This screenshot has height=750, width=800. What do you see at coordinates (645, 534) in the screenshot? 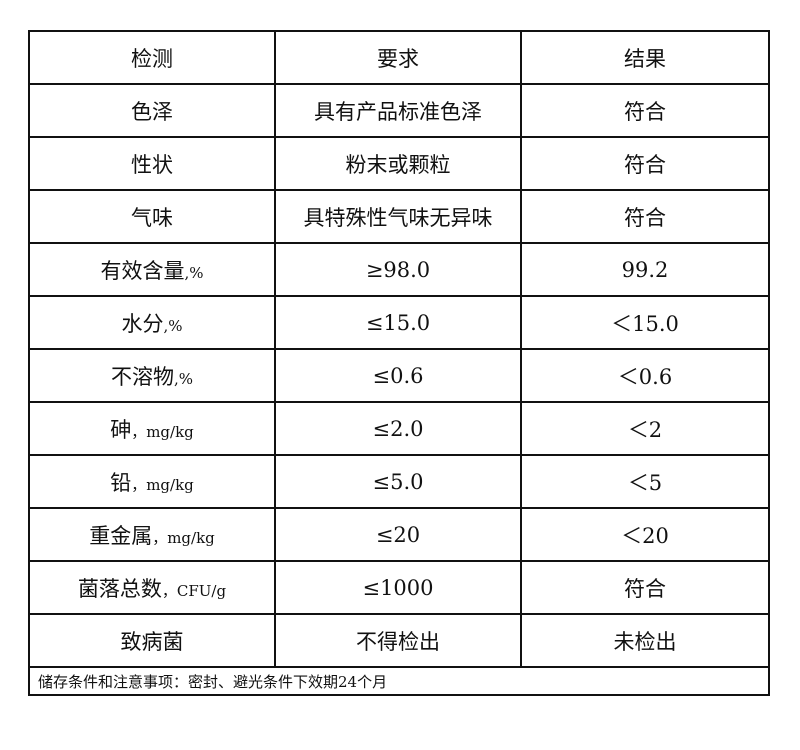
I see `result-cell: ＜20` at bounding box center [645, 534].